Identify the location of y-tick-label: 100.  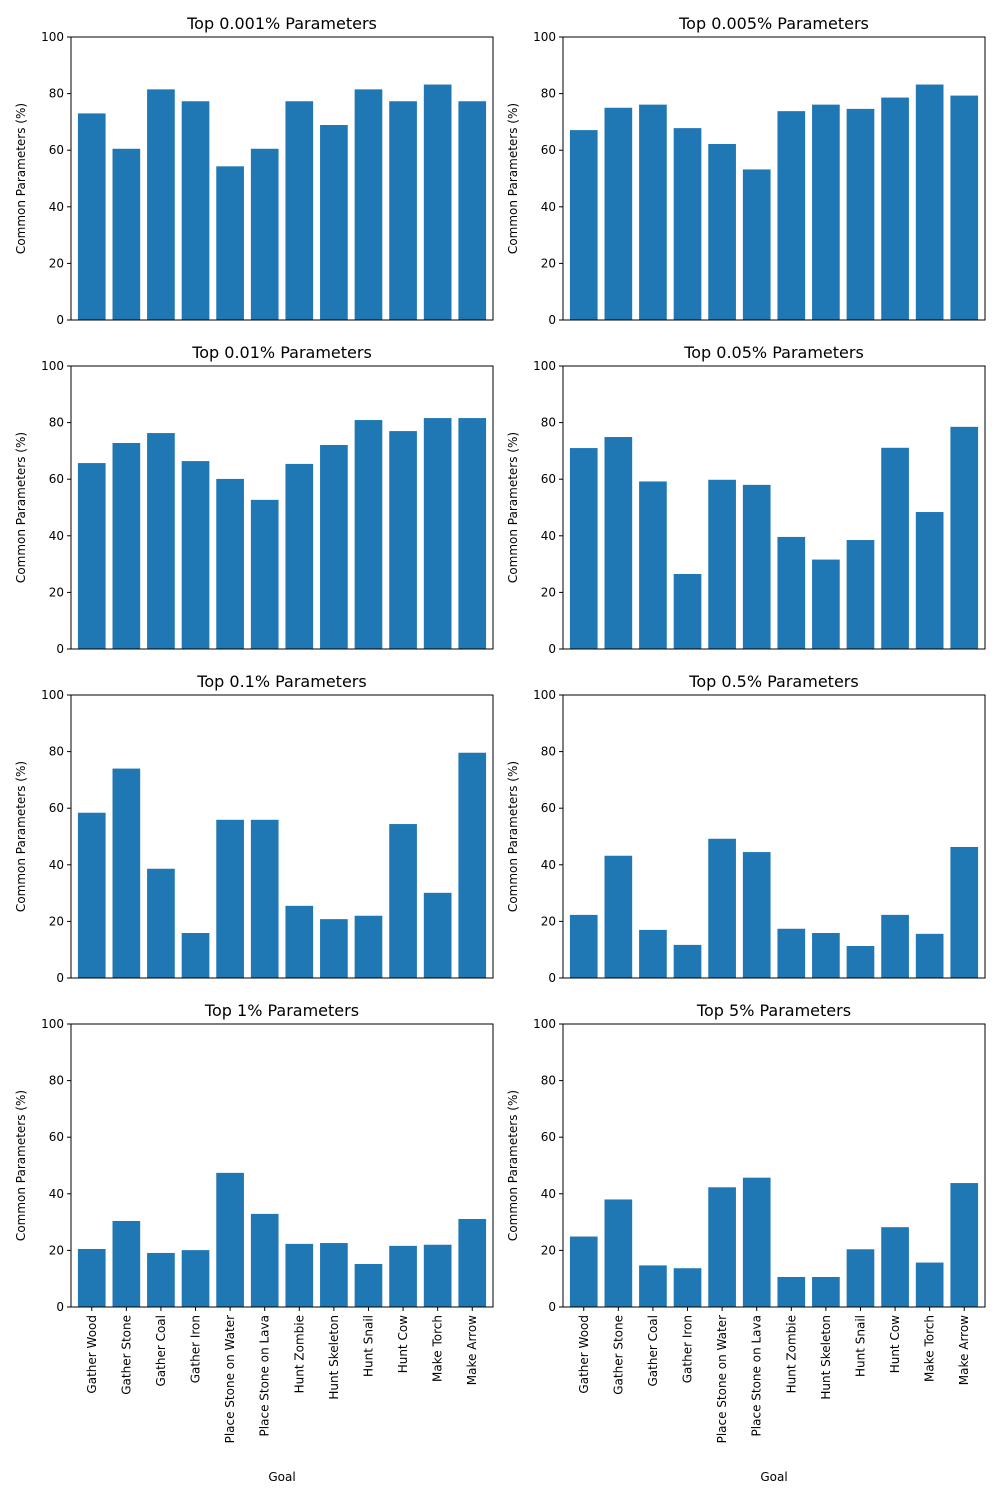
(544, 1024).